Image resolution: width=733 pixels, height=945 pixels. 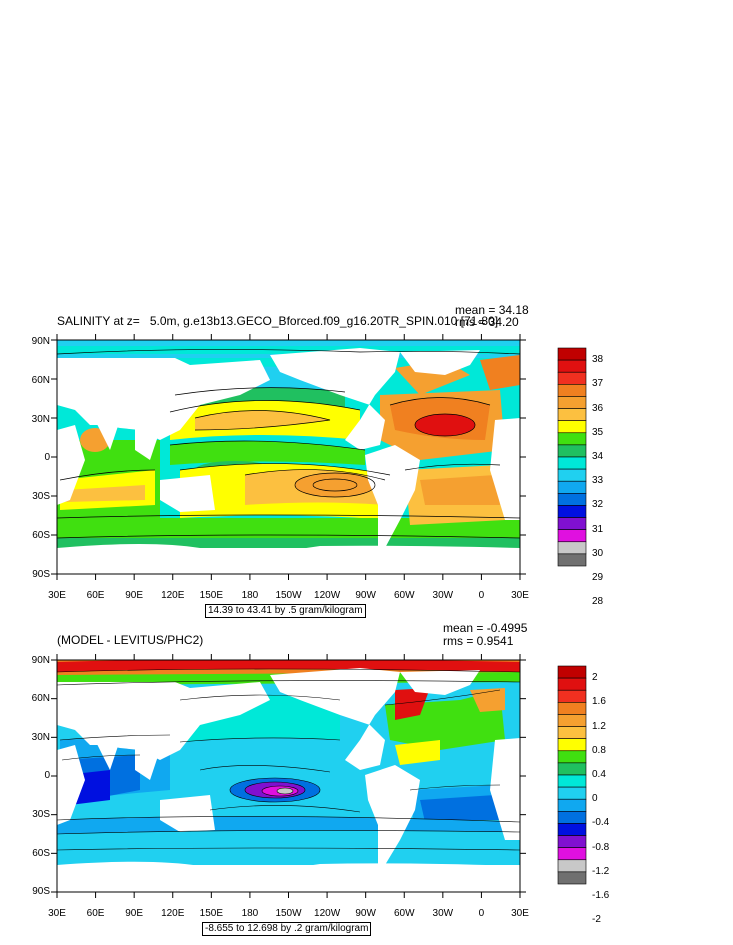 I want to click on colorbar-label: 0.4, so click(x=599, y=774).